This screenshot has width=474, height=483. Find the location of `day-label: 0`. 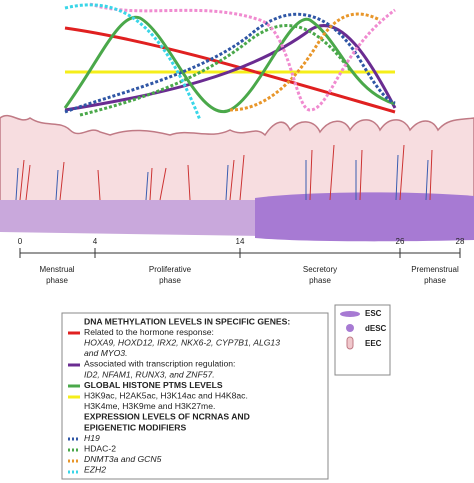

day-label: 0 is located at coordinates (20, 241).